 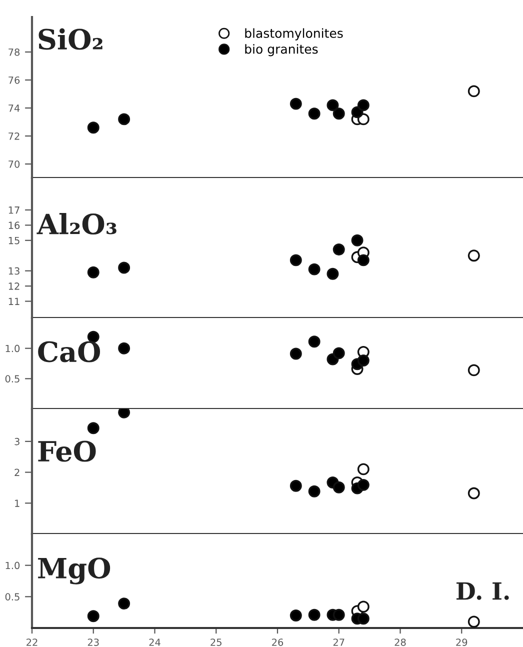 I want to click on y-tick-label: 16, so click(x=14, y=226).